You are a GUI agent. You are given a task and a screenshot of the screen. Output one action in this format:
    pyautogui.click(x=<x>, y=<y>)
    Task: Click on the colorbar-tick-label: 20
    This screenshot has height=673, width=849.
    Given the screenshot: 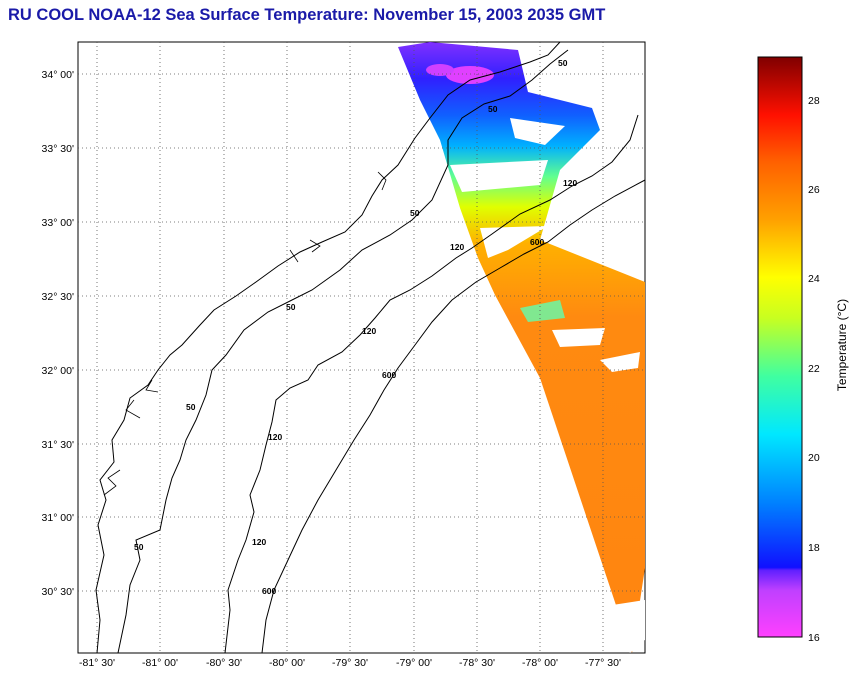 What is the action you would take?
    pyautogui.click(x=814, y=458)
    